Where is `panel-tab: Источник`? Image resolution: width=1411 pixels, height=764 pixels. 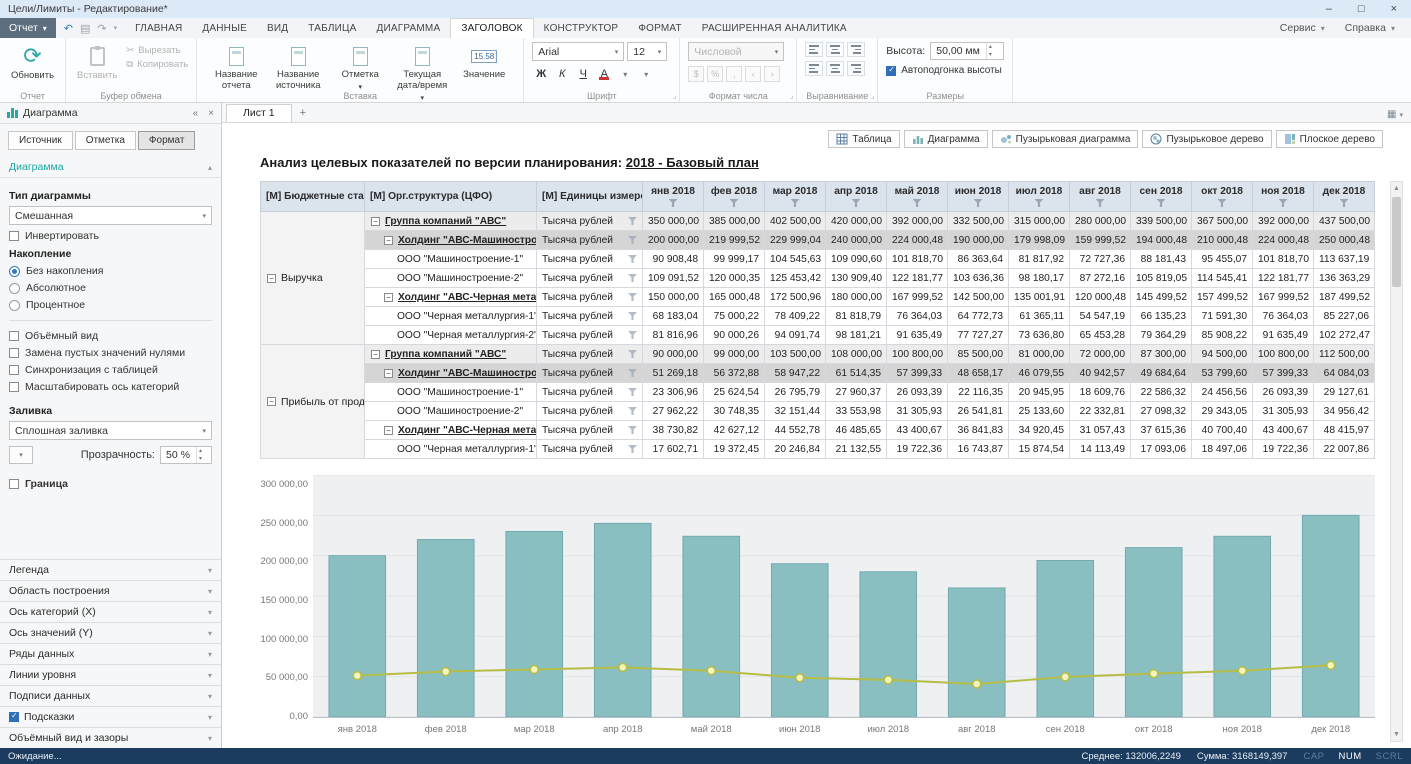 panel-tab: Источник is located at coordinates (40, 140).